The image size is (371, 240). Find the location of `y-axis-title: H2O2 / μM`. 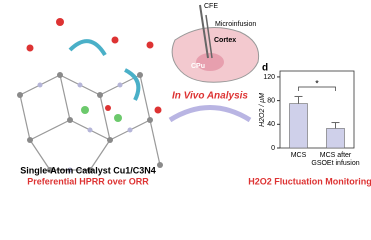

y-axis-title: H2O2 / μM is located at coordinates (262, 110).